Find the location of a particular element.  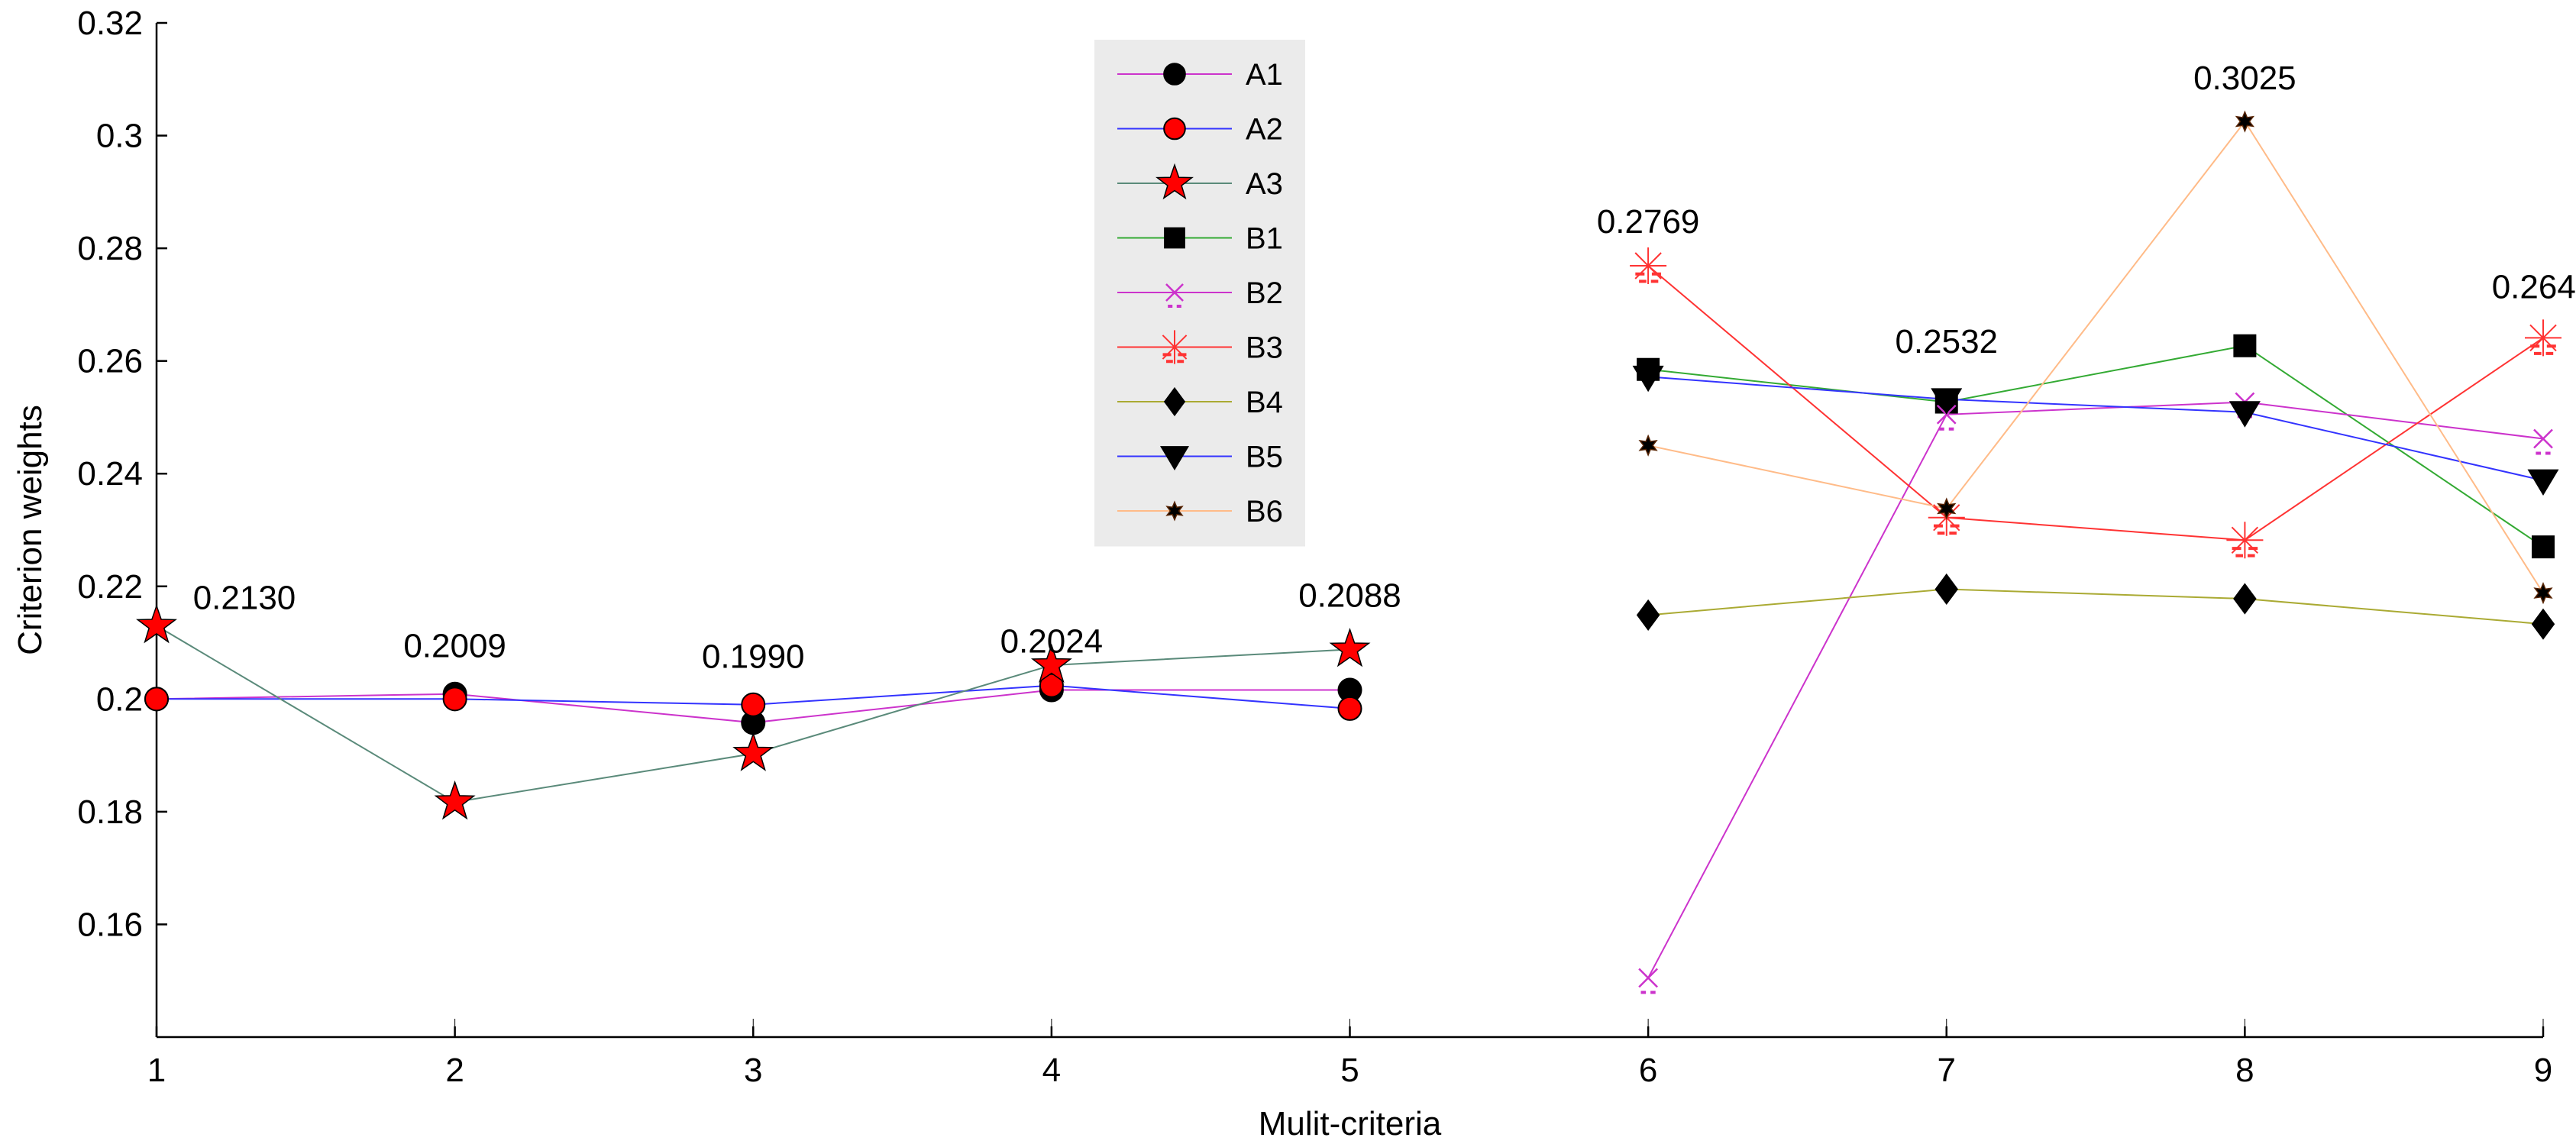

x-tick-label: 4 is located at coordinates (1051, 1070).